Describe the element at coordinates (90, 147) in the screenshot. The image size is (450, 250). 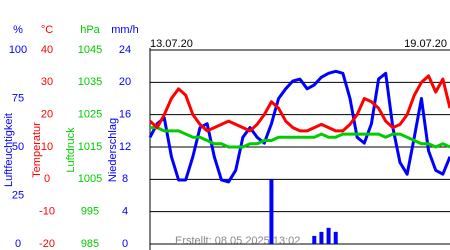
I see `y-tick-label: 1015` at that location.